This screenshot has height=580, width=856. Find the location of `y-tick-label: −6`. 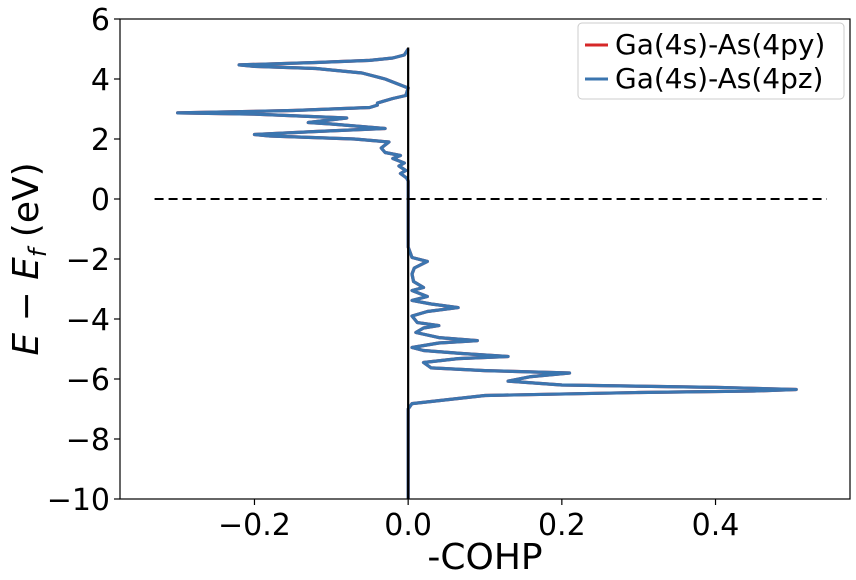

y-tick-label: −6 is located at coordinates (88, 380).